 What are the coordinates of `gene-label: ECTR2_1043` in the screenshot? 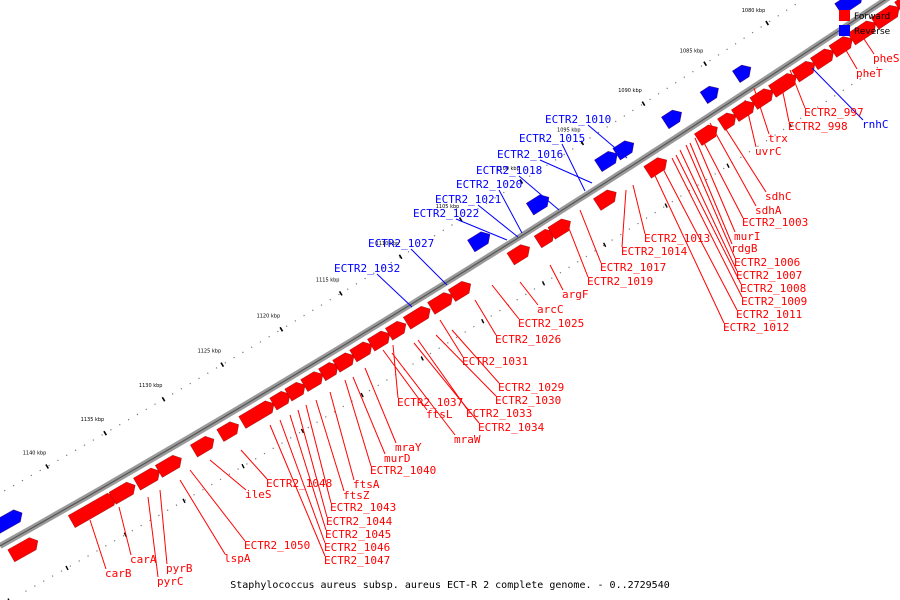 It's located at (363, 507).